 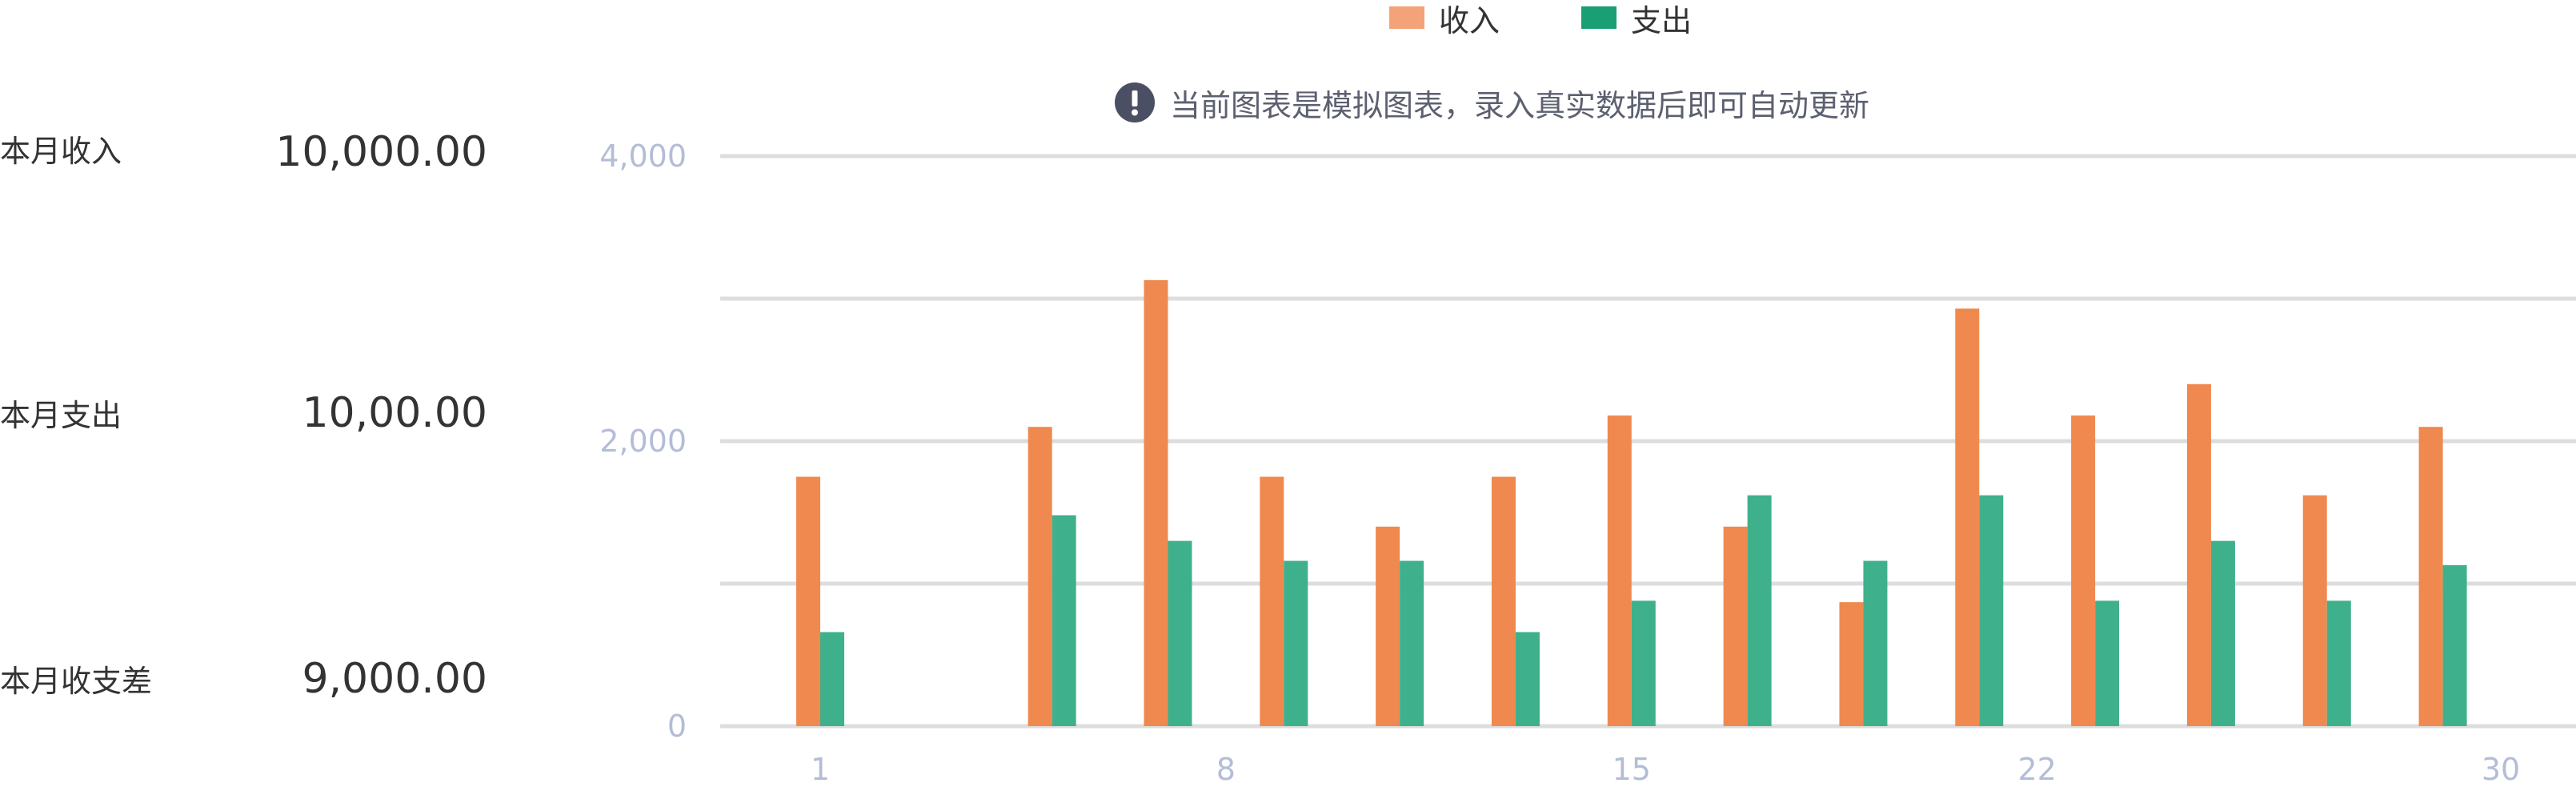 What do you see at coordinates (1135, 102) in the screenshot?
I see `exclamation-circle-icon` at bounding box center [1135, 102].